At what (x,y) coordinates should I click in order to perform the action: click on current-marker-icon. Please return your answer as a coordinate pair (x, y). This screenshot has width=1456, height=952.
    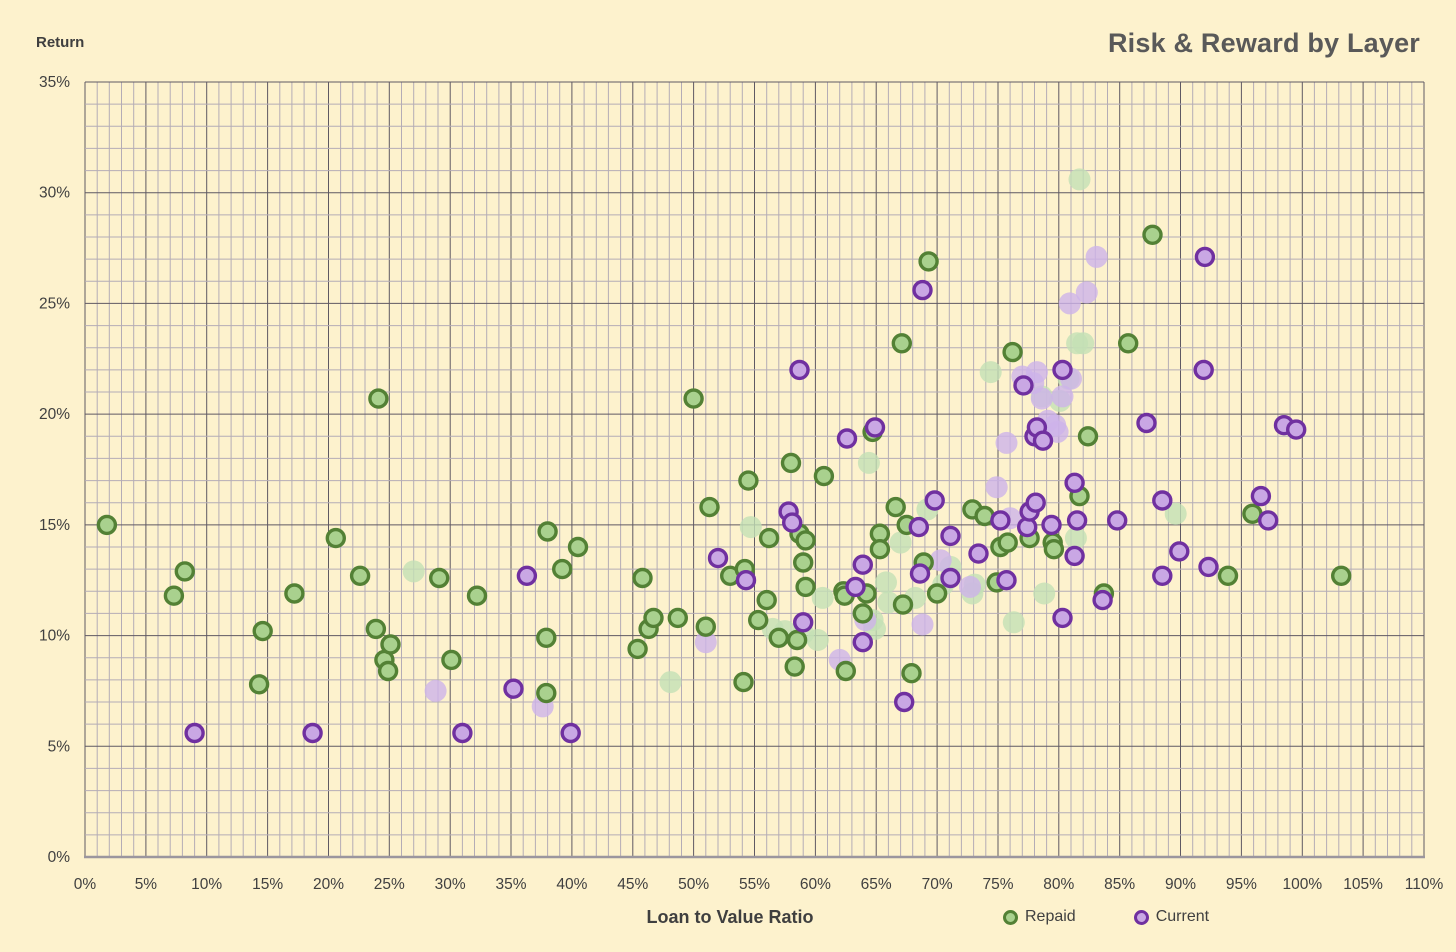
    Looking at the image, I should click on (1141, 917).